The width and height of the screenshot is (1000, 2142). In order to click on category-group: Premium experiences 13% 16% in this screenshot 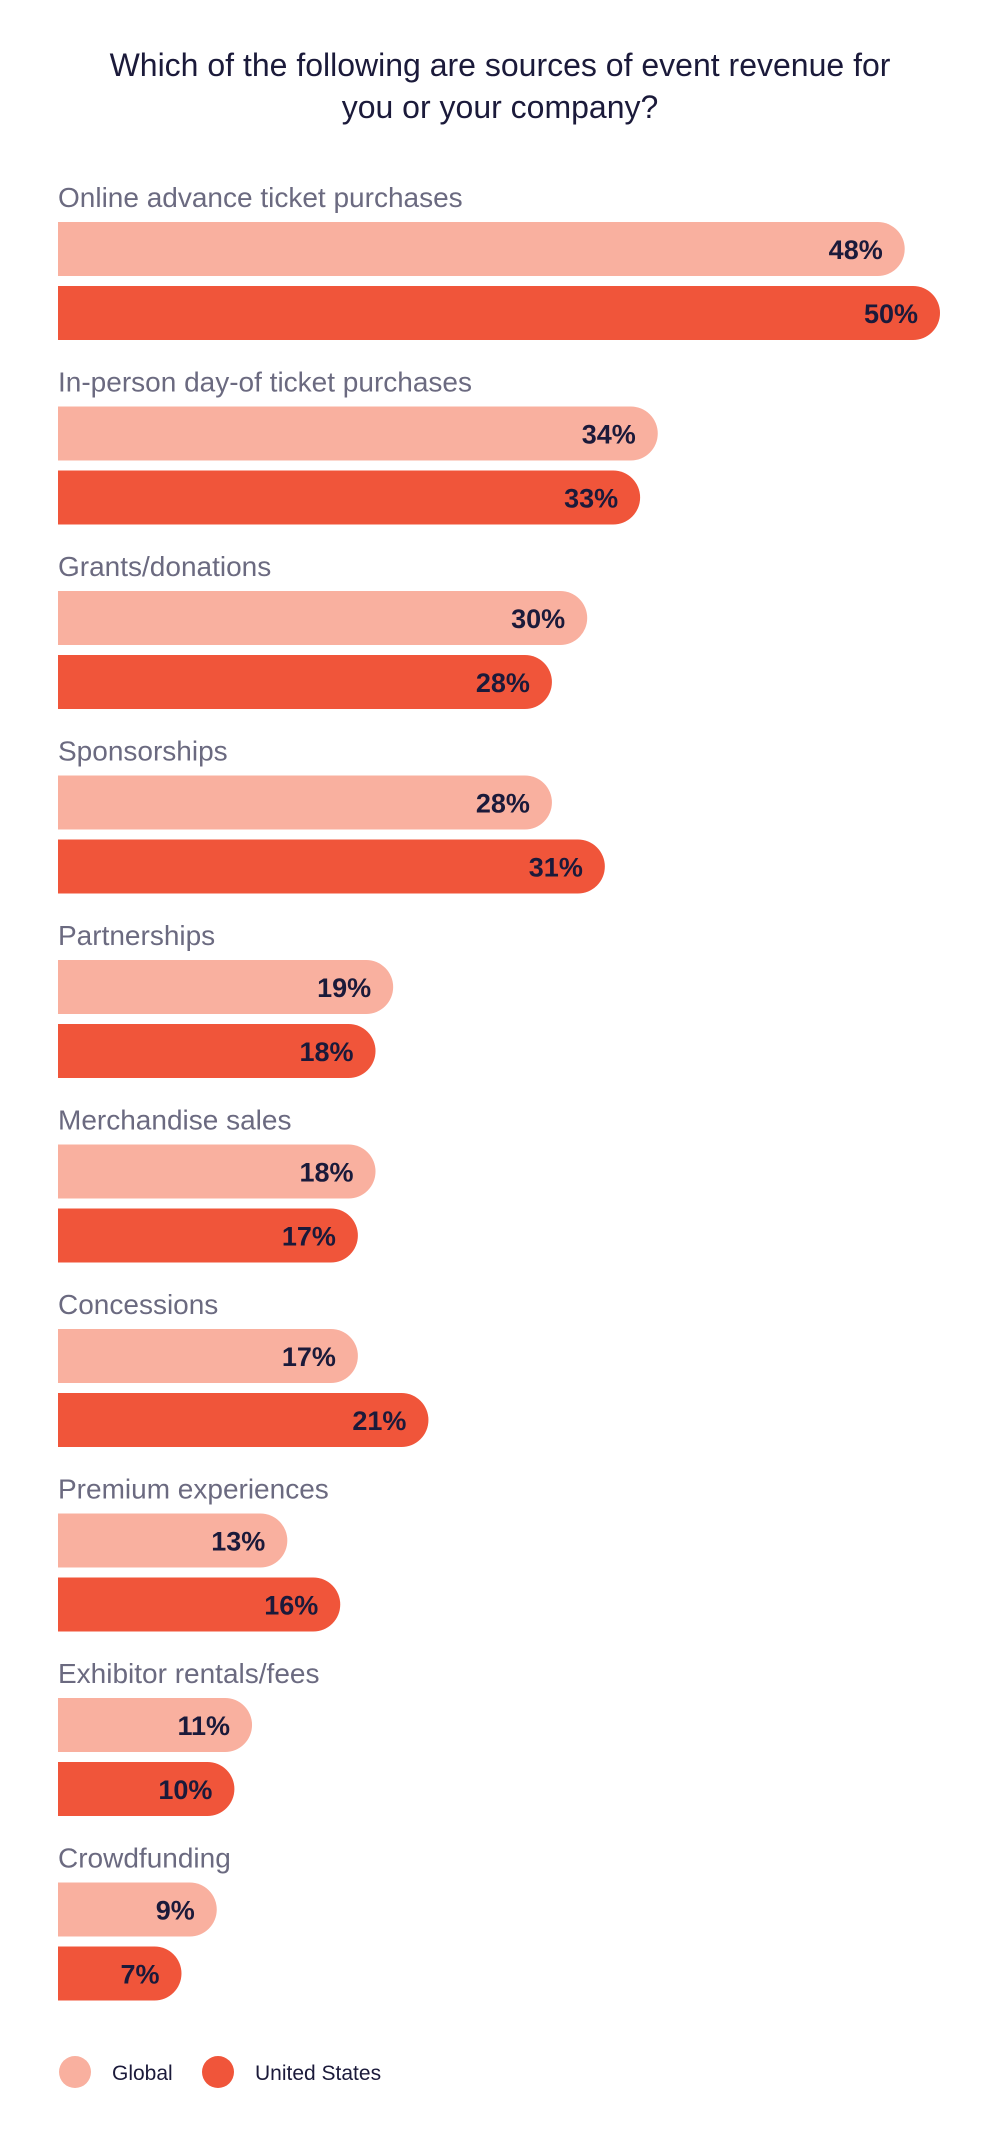, I will do `click(199, 1553)`.